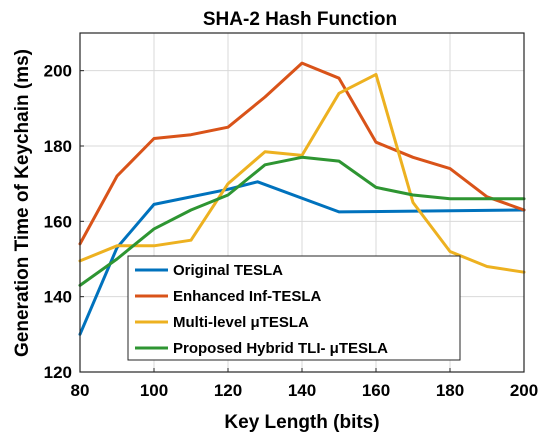 The image size is (550, 443). What do you see at coordinates (376, 390) in the screenshot?
I see `x-tick-label: 160` at bounding box center [376, 390].